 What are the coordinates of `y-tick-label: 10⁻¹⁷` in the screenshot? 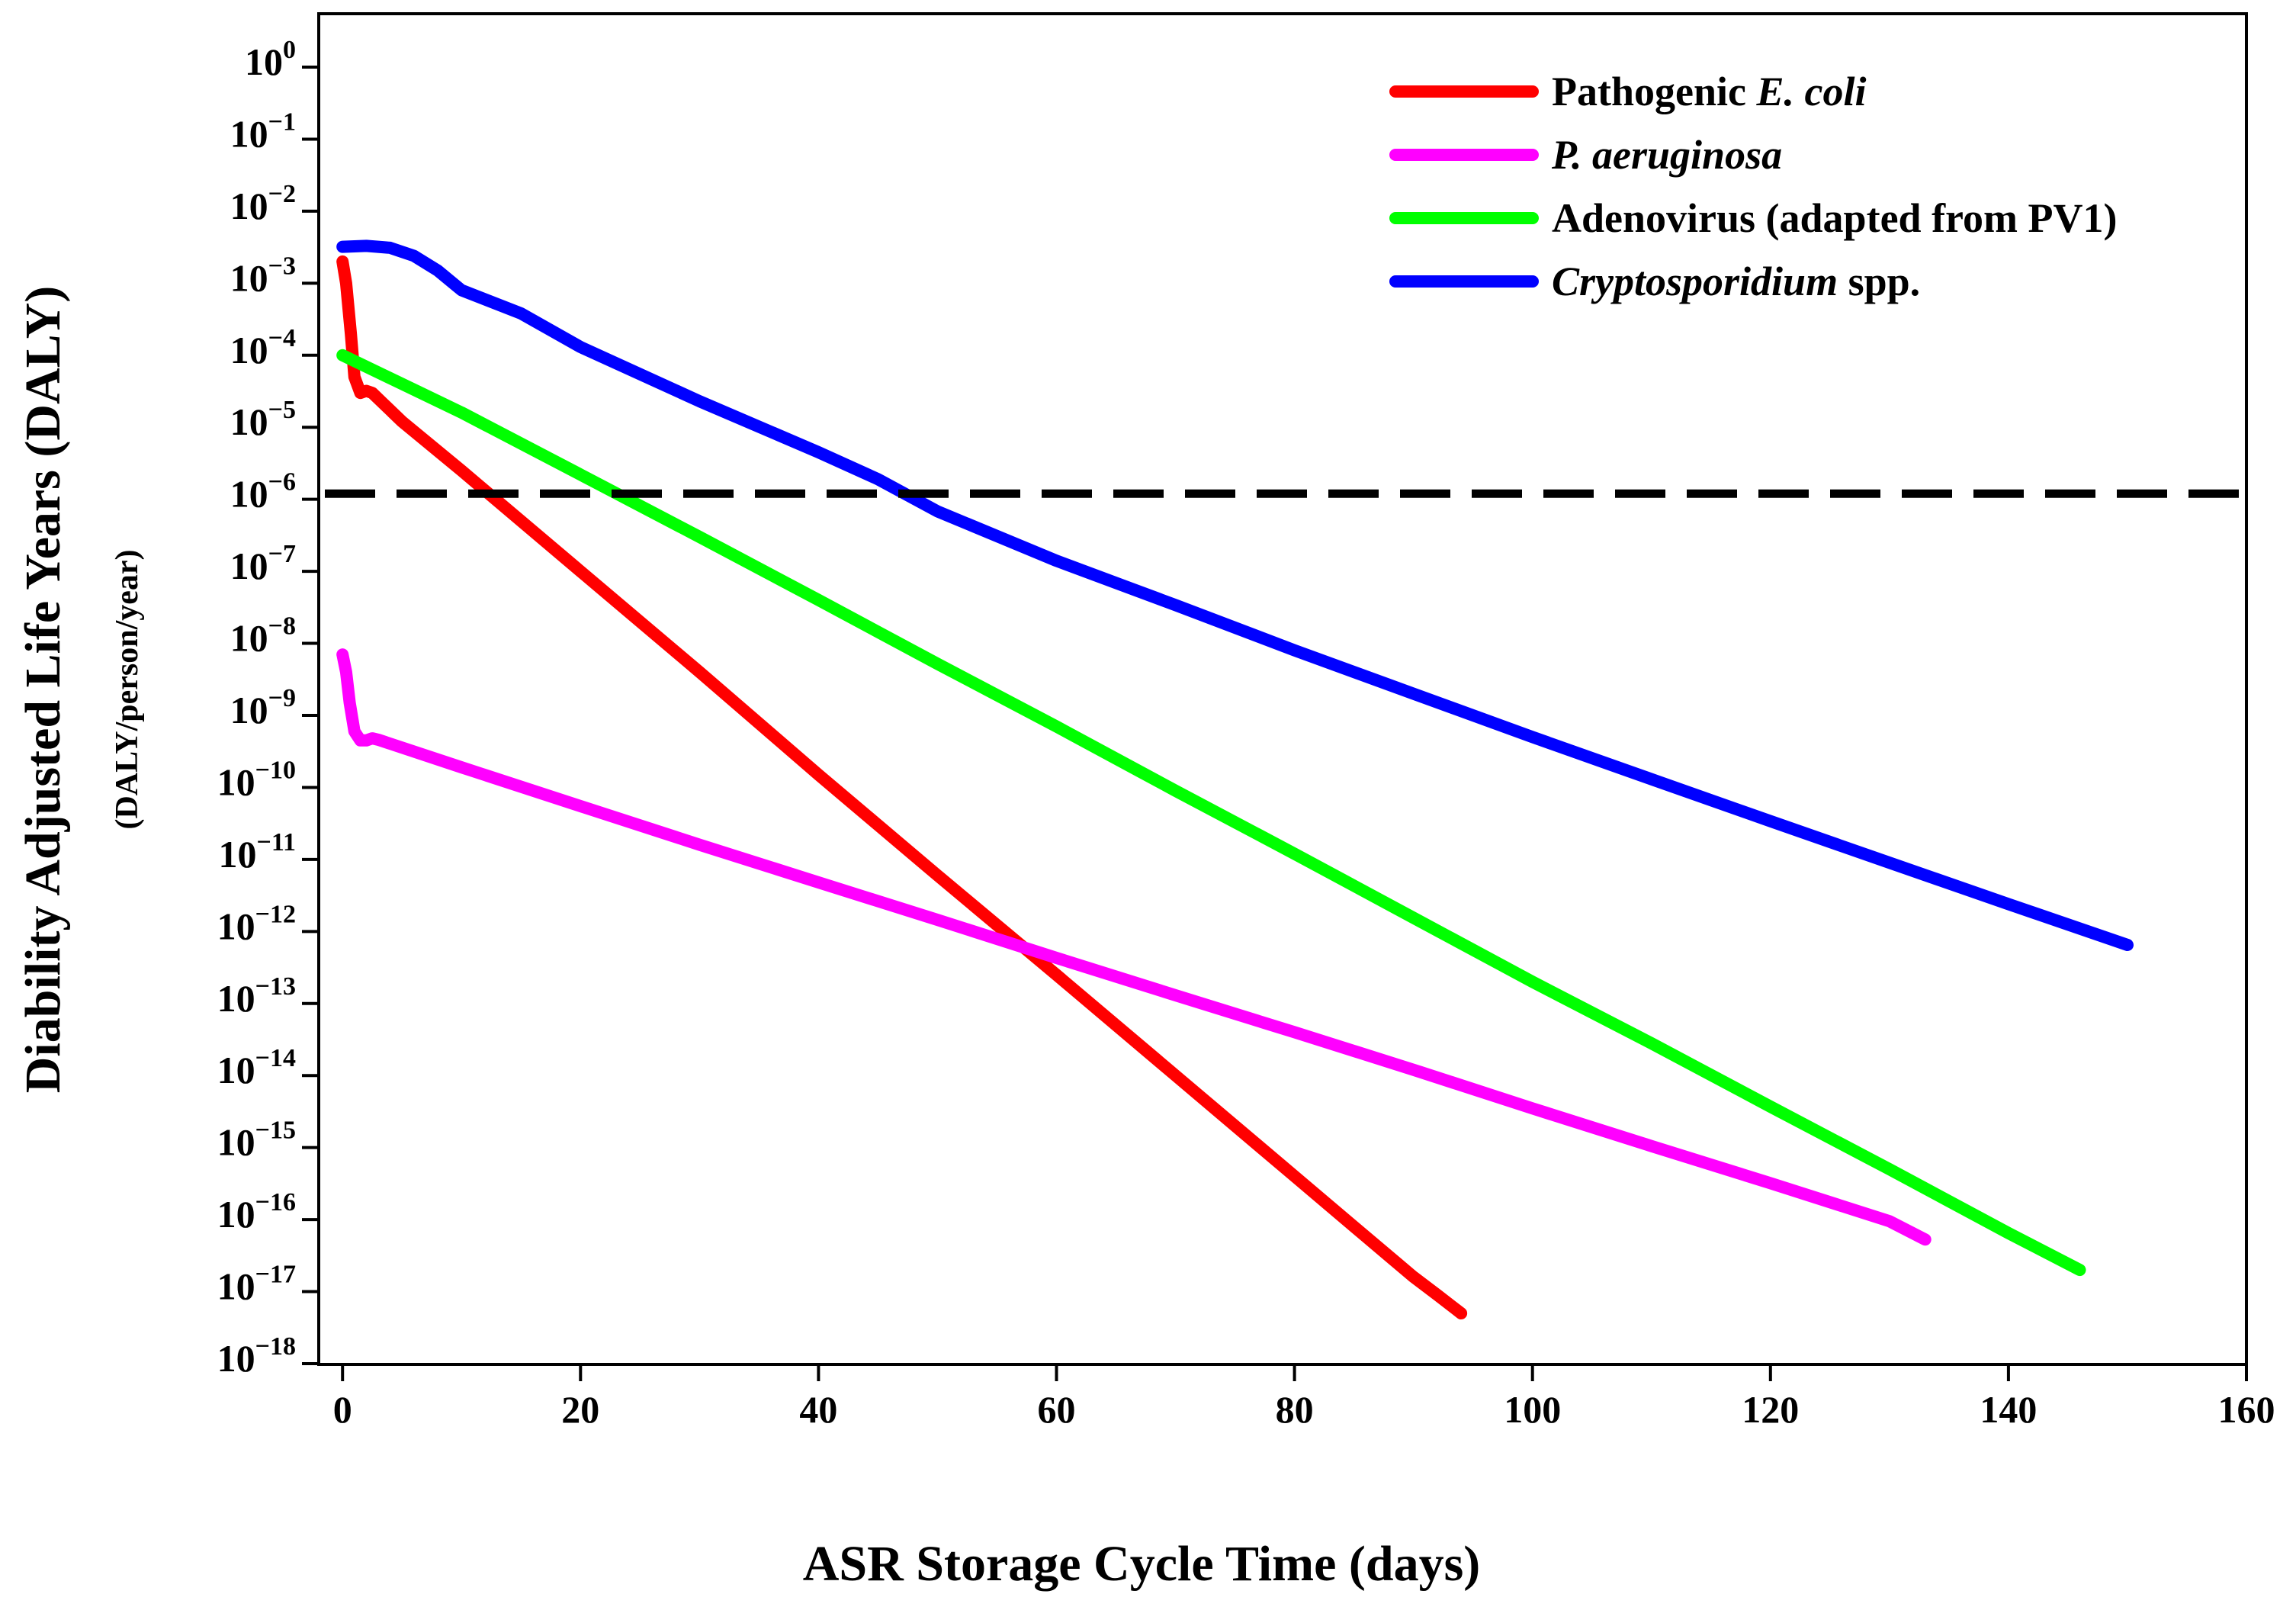 It's located at (256, 1284).